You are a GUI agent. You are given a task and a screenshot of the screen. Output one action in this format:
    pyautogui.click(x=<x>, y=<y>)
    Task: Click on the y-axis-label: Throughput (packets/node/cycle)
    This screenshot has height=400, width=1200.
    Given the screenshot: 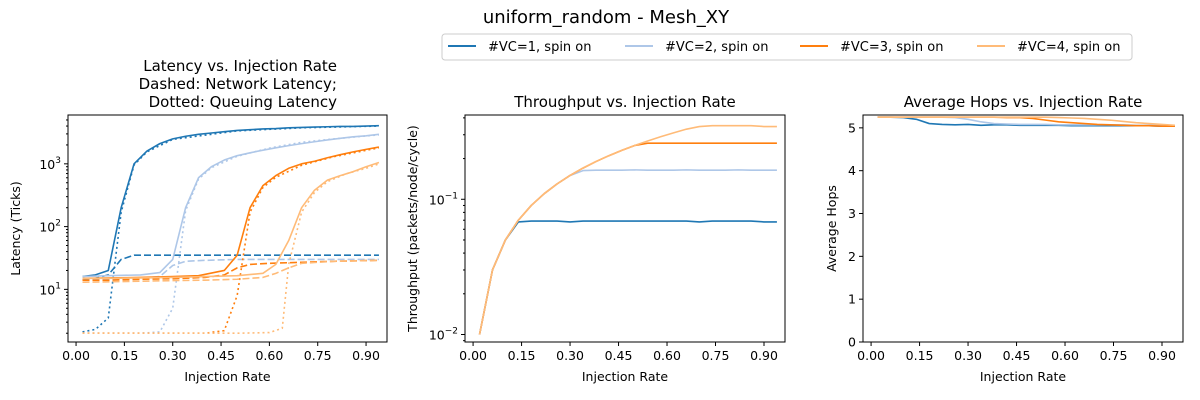 What is the action you would take?
    pyautogui.click(x=412, y=229)
    